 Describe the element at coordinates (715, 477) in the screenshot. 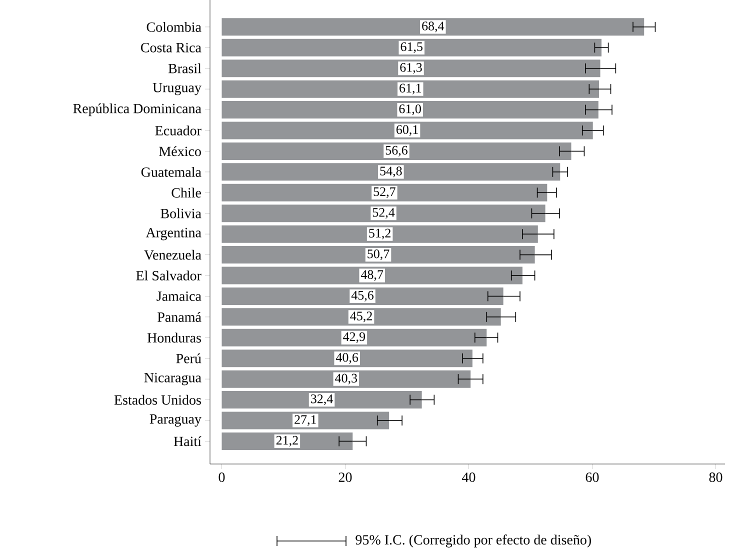

I see `x-tick-label: 80` at that location.